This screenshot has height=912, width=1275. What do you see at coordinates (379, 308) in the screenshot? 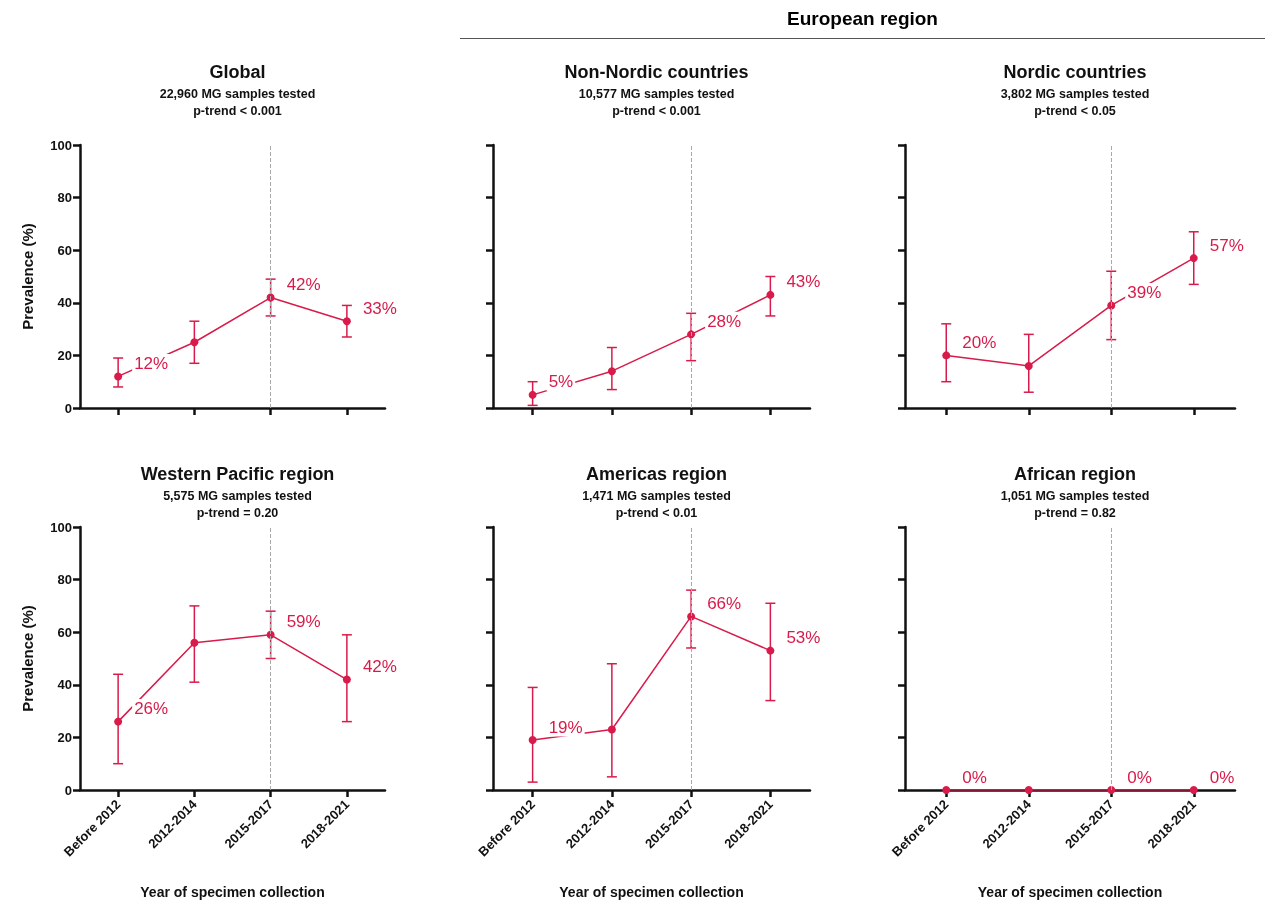
I see `data-label: 33%` at bounding box center [379, 308].